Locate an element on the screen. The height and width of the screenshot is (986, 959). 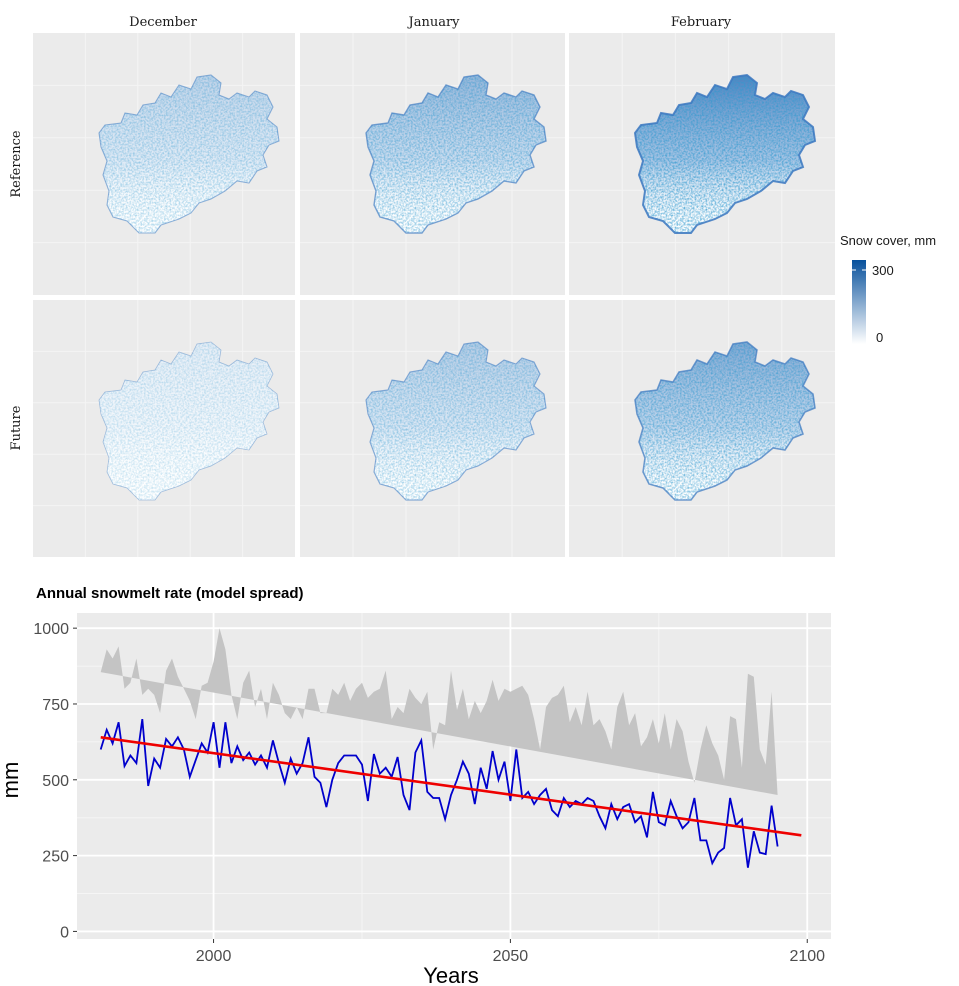
map-panel-reference-february is located at coordinates (702, 164).